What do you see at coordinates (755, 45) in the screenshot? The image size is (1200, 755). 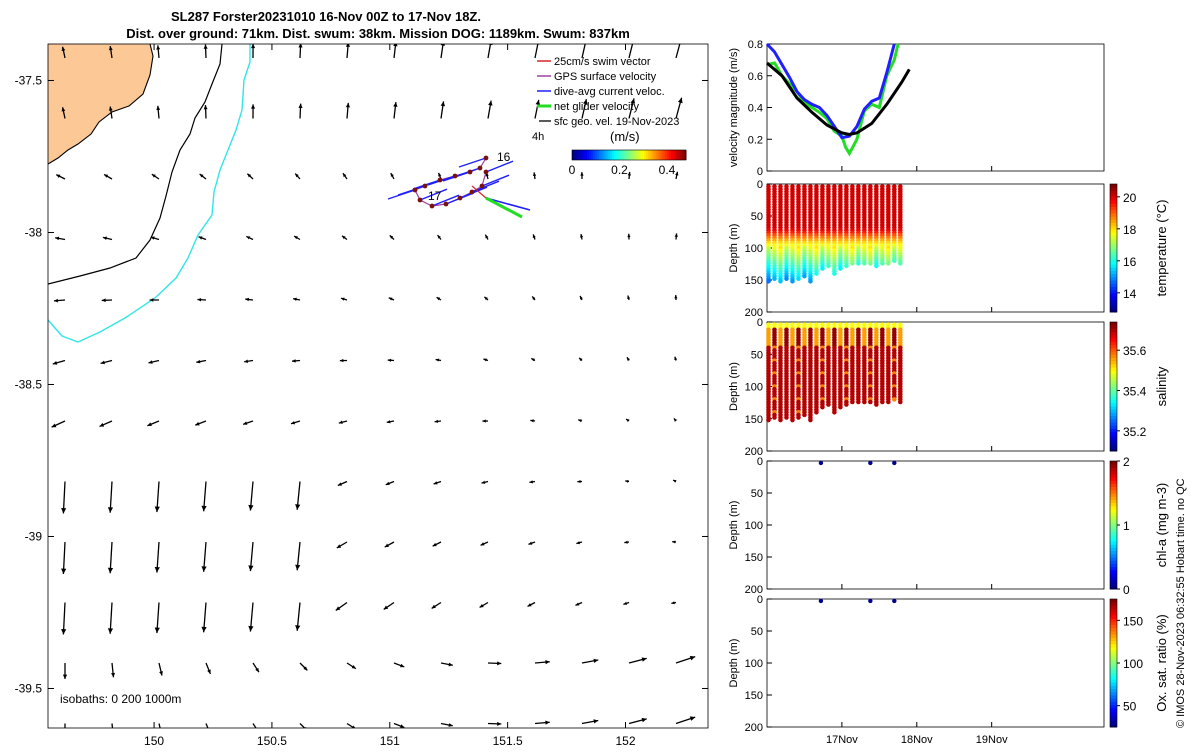 I see `panel-ytick-label: 0.8` at bounding box center [755, 45].